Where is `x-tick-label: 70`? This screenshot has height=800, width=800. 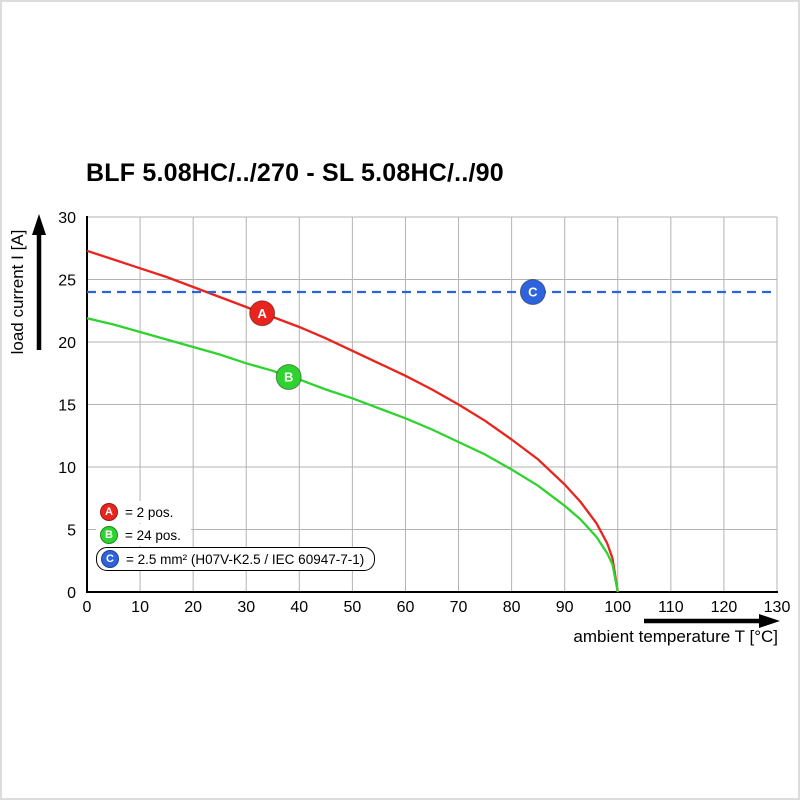
x-tick-label: 70 is located at coordinates (459, 607).